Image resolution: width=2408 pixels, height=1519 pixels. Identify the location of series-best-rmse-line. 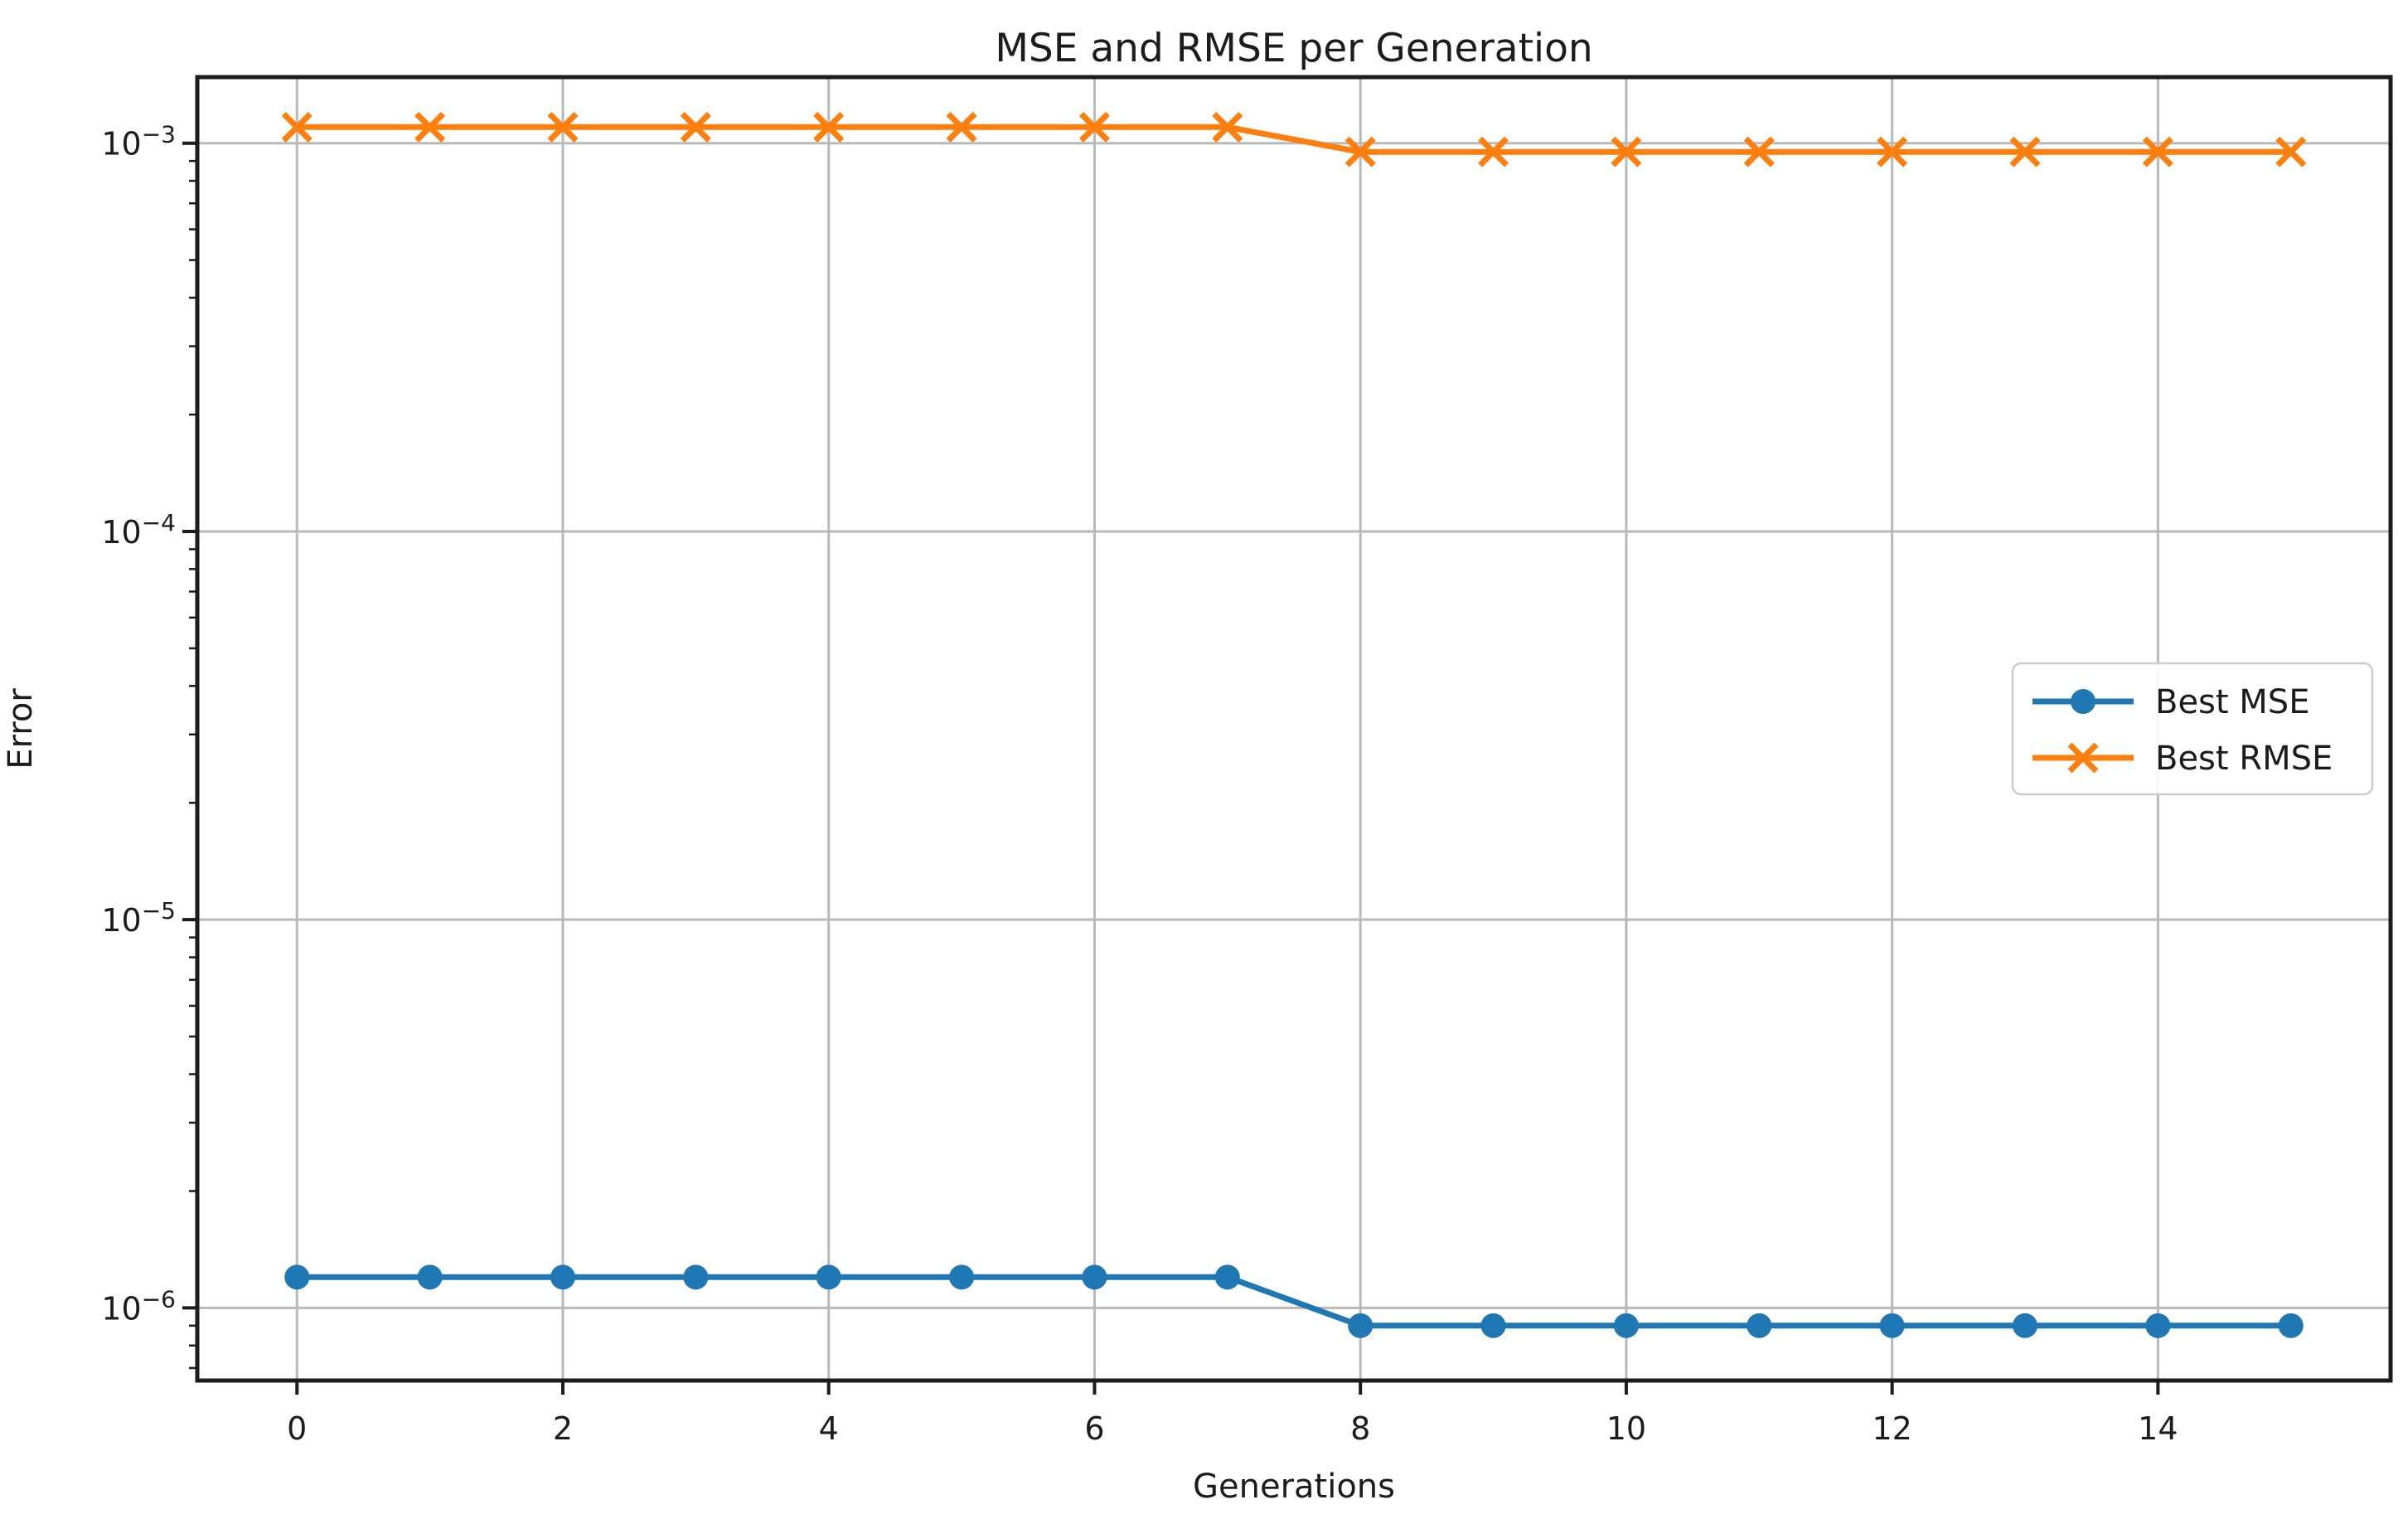
(1294, 139).